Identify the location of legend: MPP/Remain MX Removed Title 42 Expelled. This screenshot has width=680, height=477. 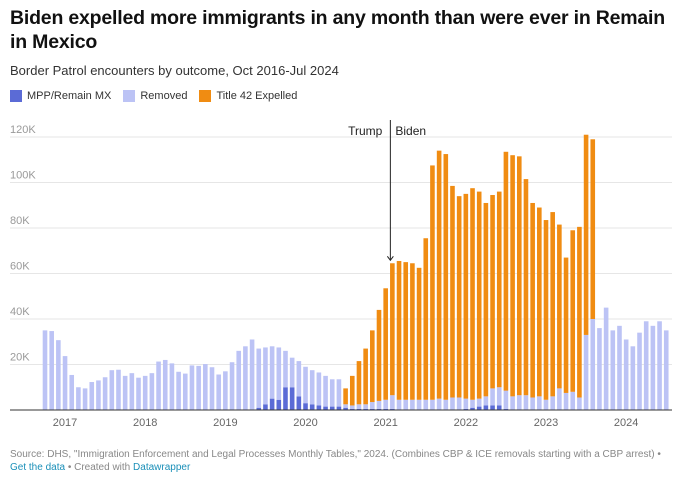
(153, 96).